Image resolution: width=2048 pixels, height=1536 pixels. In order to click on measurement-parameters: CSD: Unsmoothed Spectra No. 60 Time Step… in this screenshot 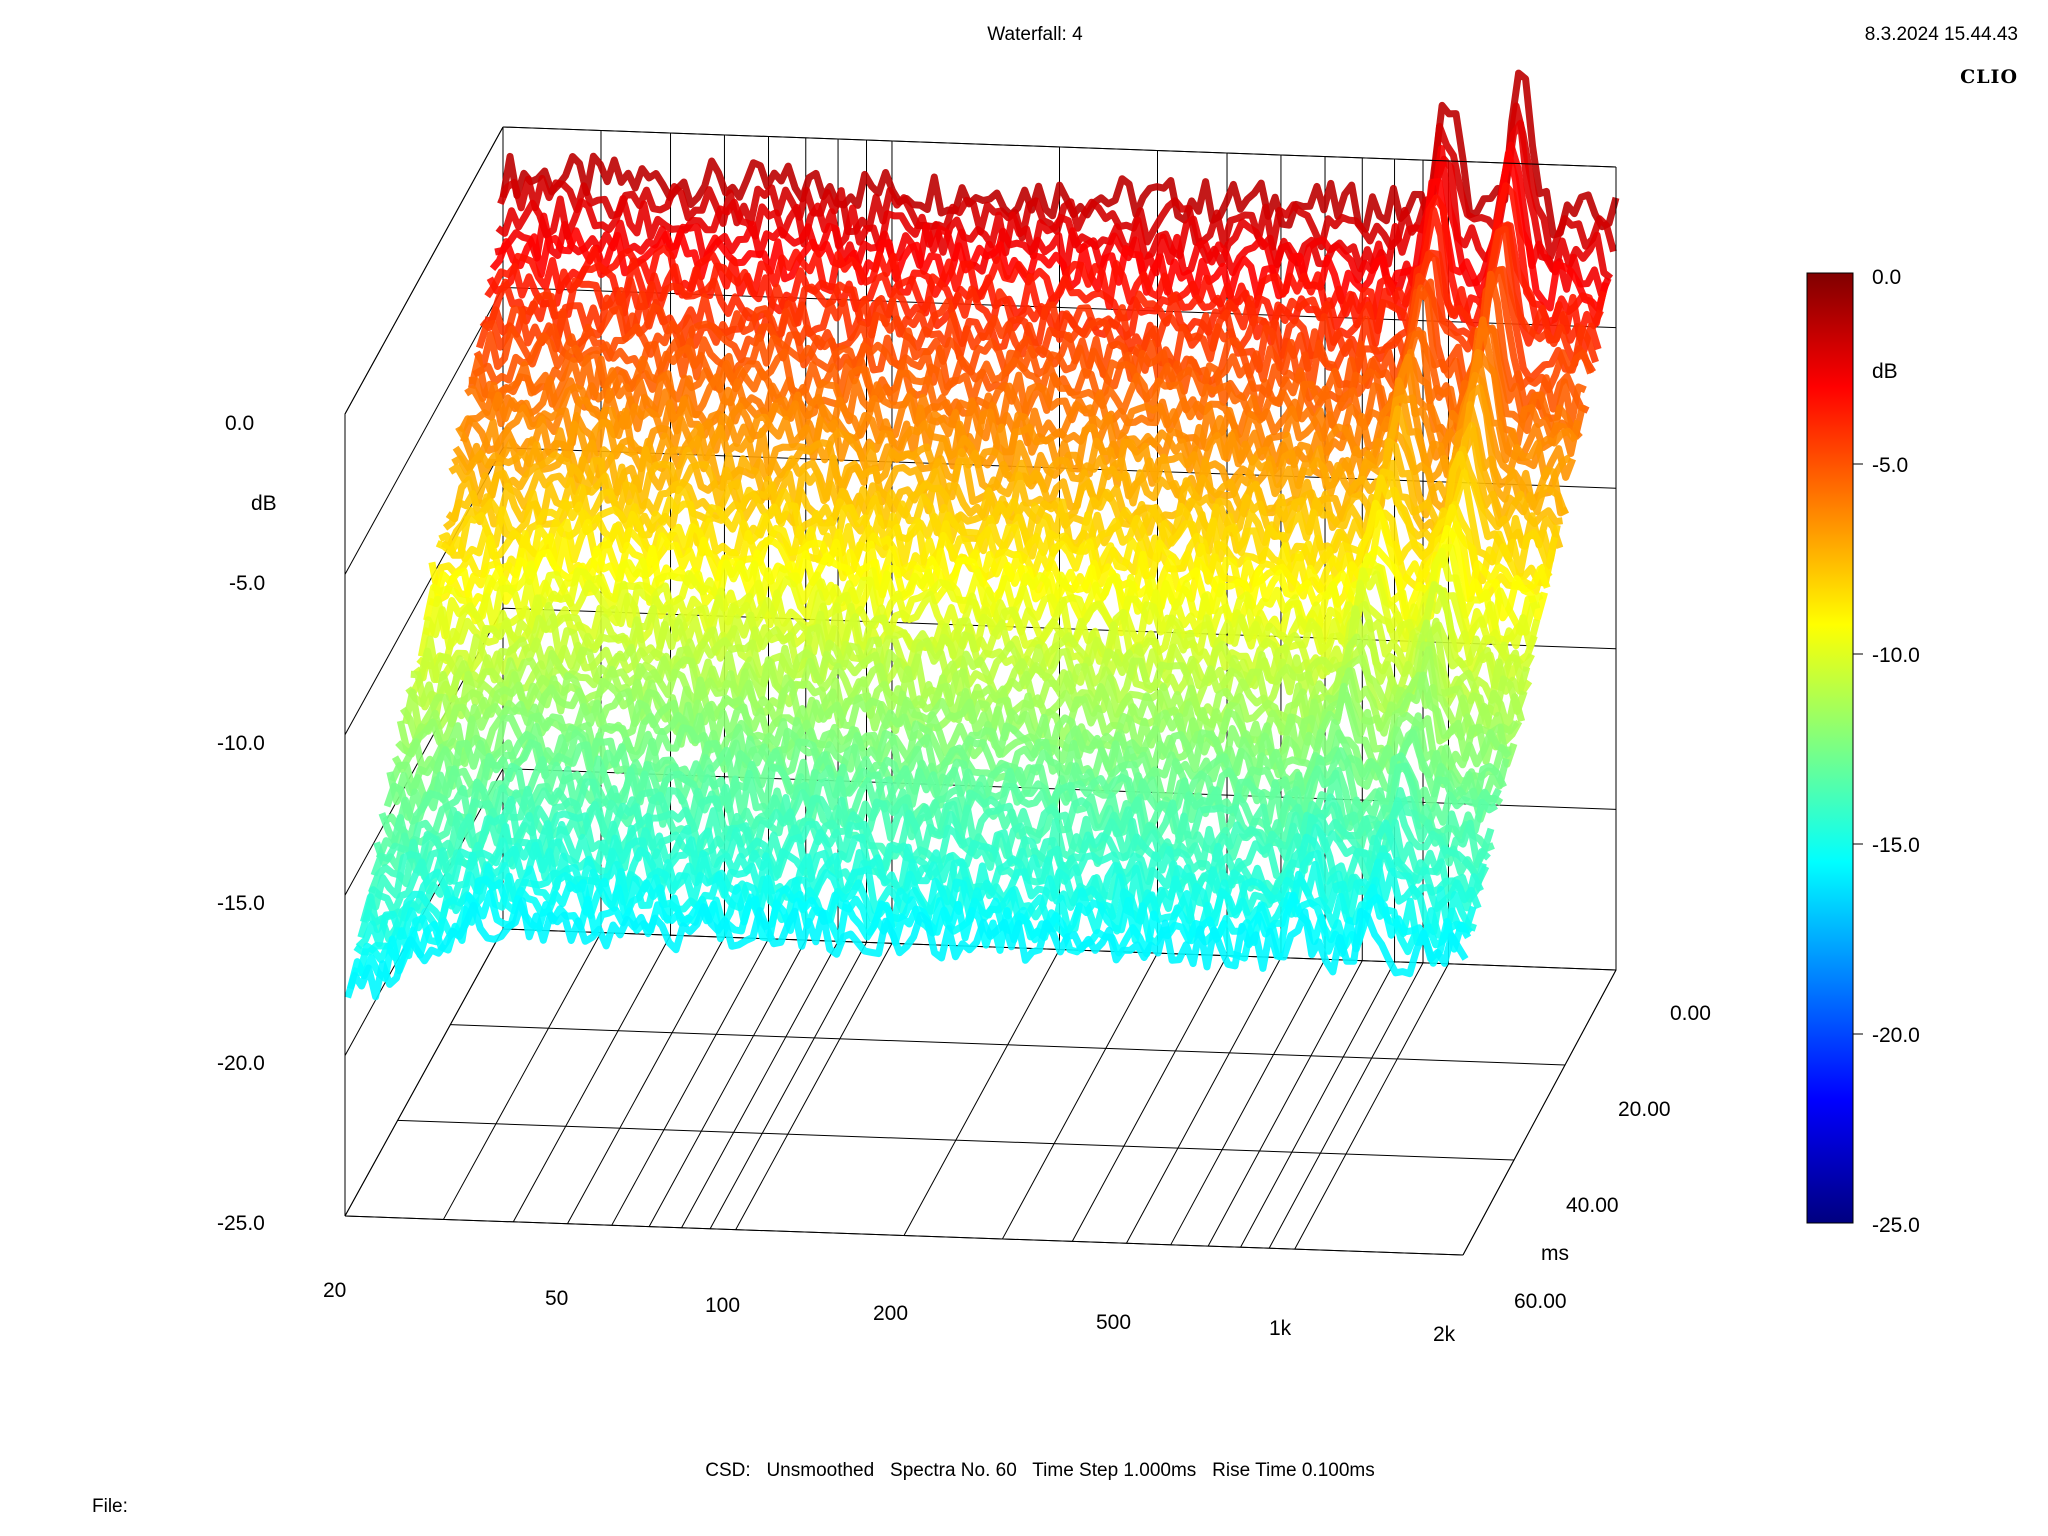, I will do `click(1040, 1470)`.